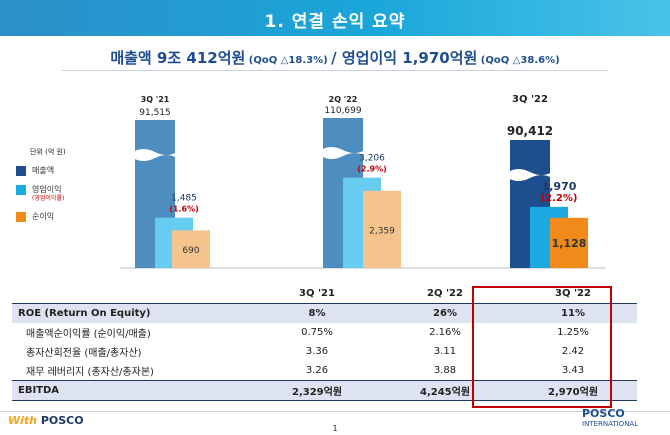 Image resolution: width=670 pixels, height=435 pixels. I want to click on op-value-label: 1,970, so click(559, 186).